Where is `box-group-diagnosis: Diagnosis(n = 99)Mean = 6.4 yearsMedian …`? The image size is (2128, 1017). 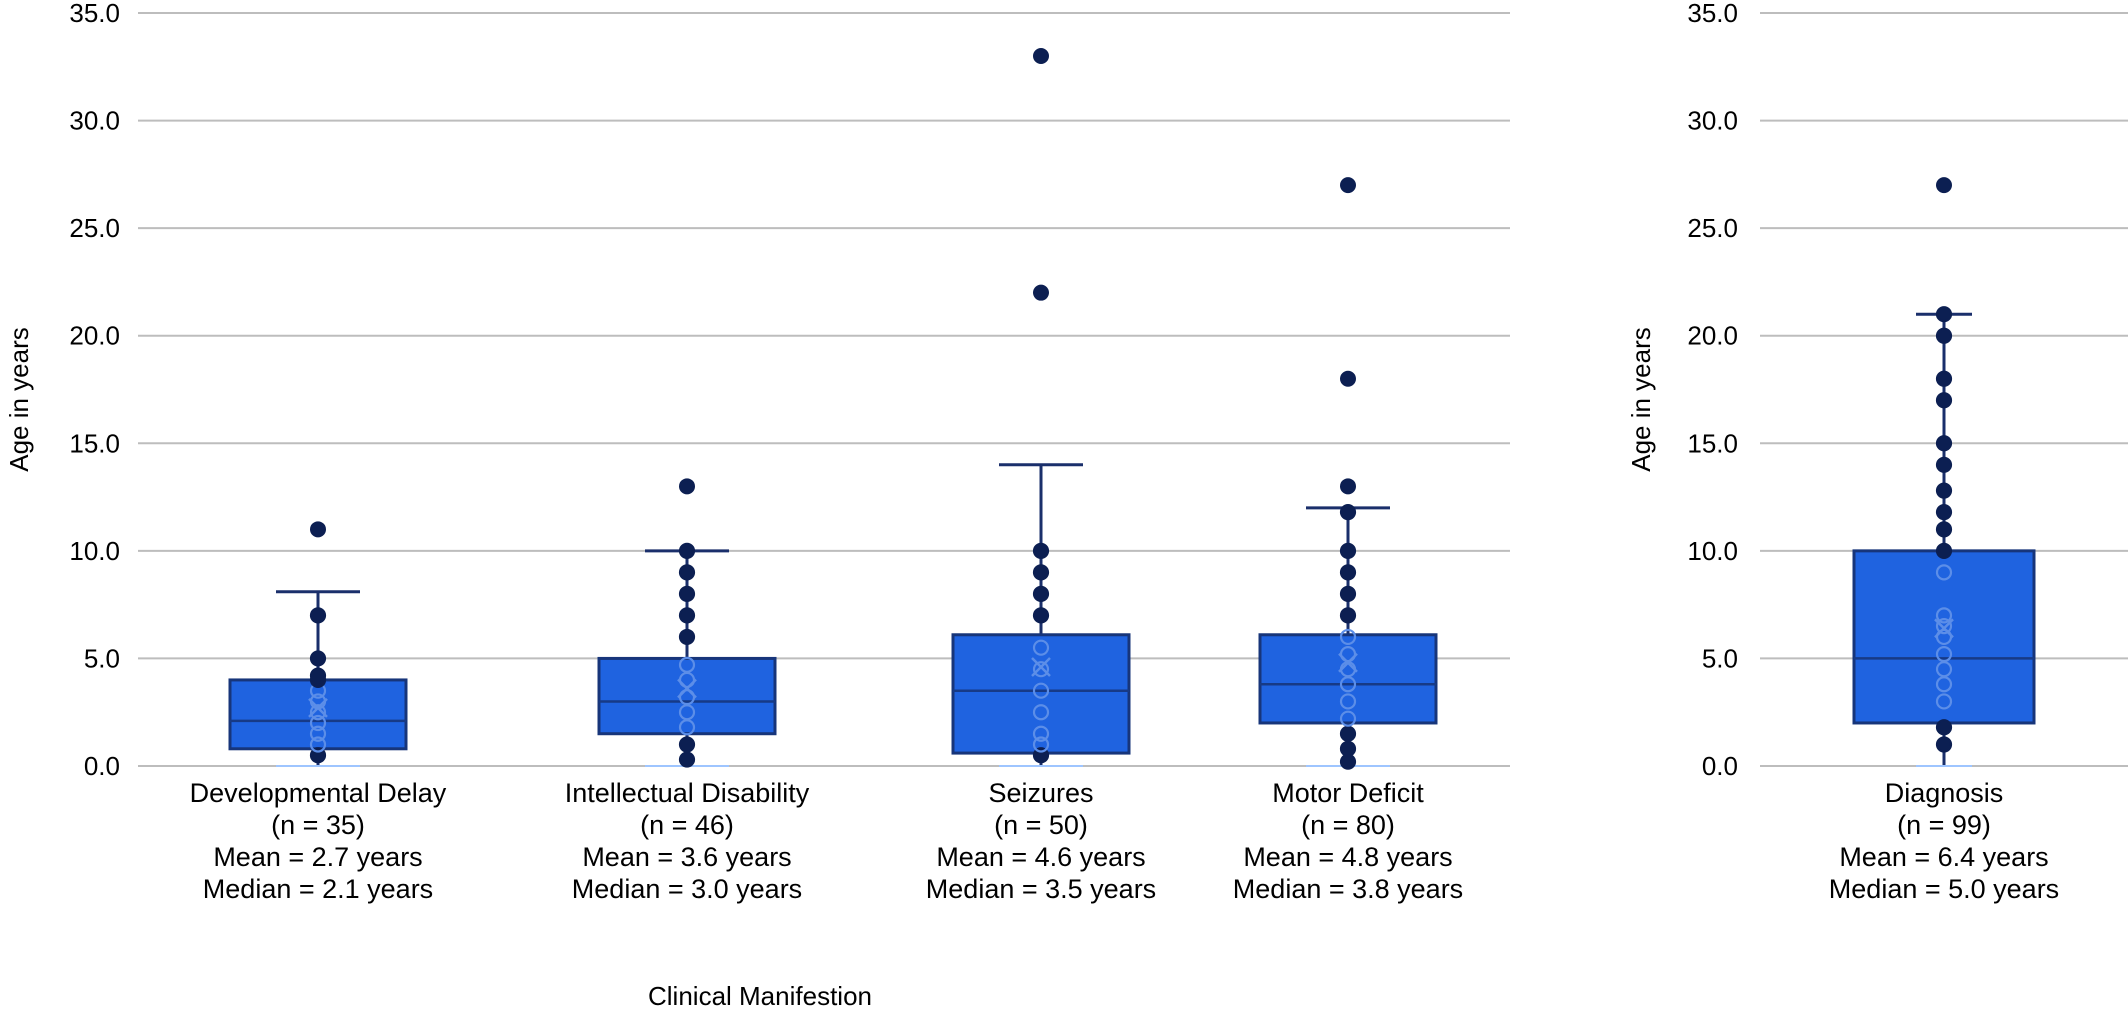 box-group-diagnosis: Diagnosis(n = 99)Mean = 6.4 yearsMedian … is located at coordinates (1944, 540).